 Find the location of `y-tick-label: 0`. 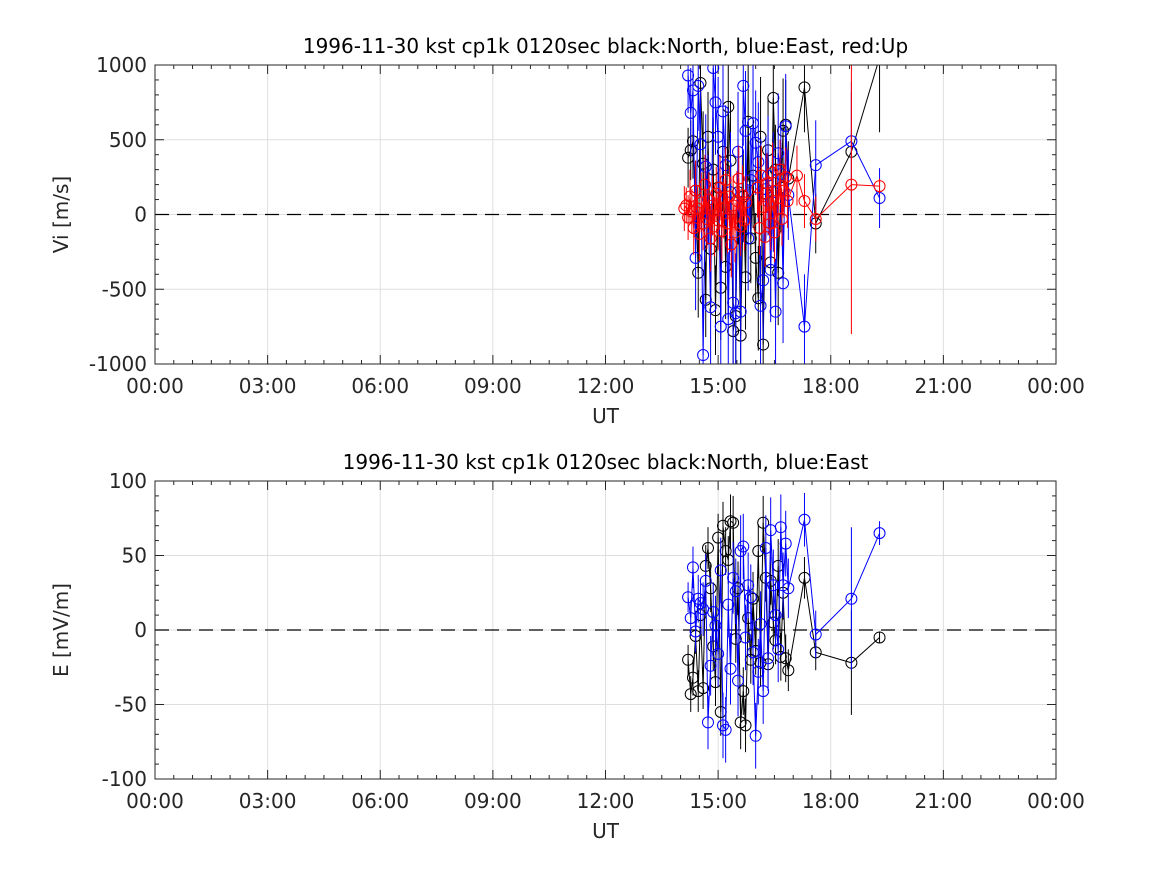

y-tick-label: 0 is located at coordinates (140, 630).